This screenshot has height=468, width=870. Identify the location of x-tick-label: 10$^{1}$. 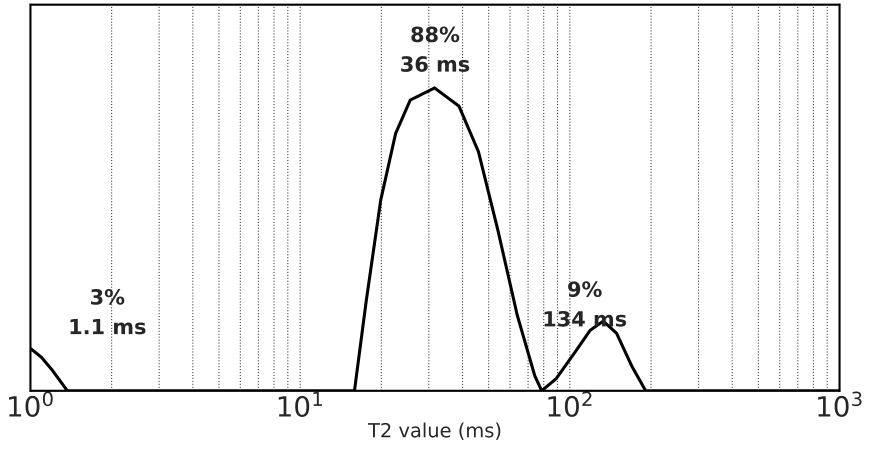
(300, 404).